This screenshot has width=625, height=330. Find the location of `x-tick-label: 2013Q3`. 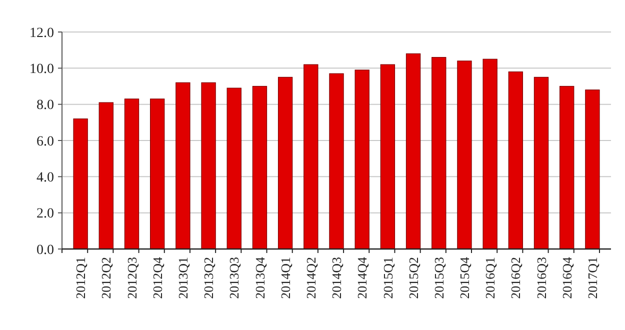

x-tick-label: 2013Q3 is located at coordinates (234, 278).